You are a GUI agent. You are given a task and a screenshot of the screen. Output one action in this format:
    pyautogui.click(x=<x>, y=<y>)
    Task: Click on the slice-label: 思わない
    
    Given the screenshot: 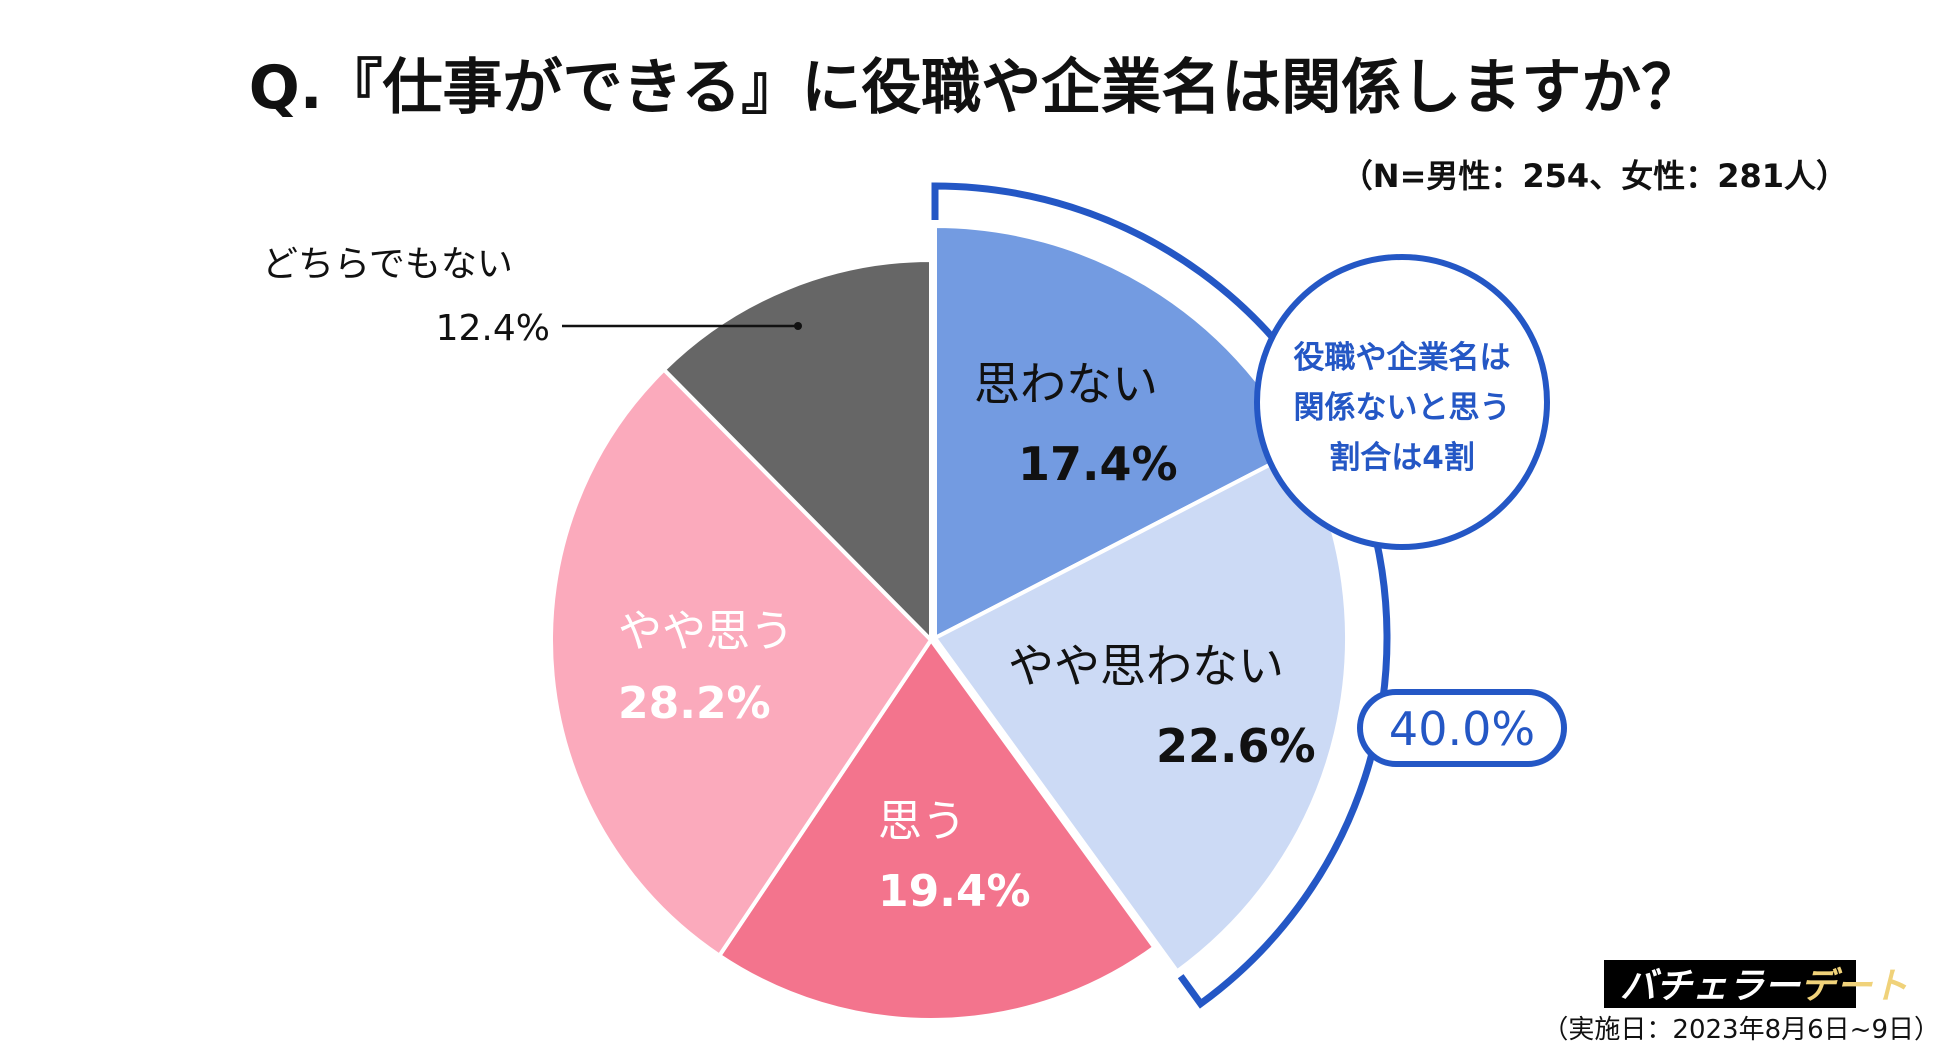 What is the action you would take?
    pyautogui.click(x=1066, y=384)
    